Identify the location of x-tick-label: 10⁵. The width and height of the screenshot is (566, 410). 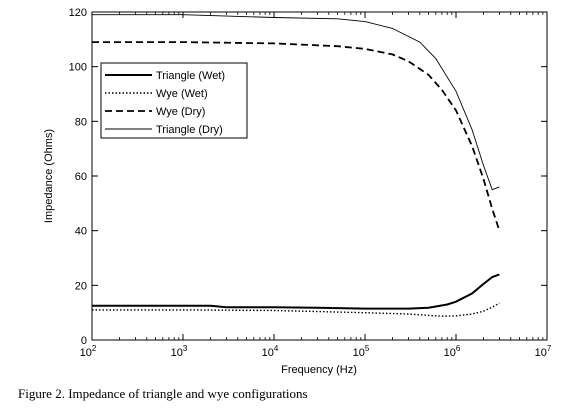
(361, 351).